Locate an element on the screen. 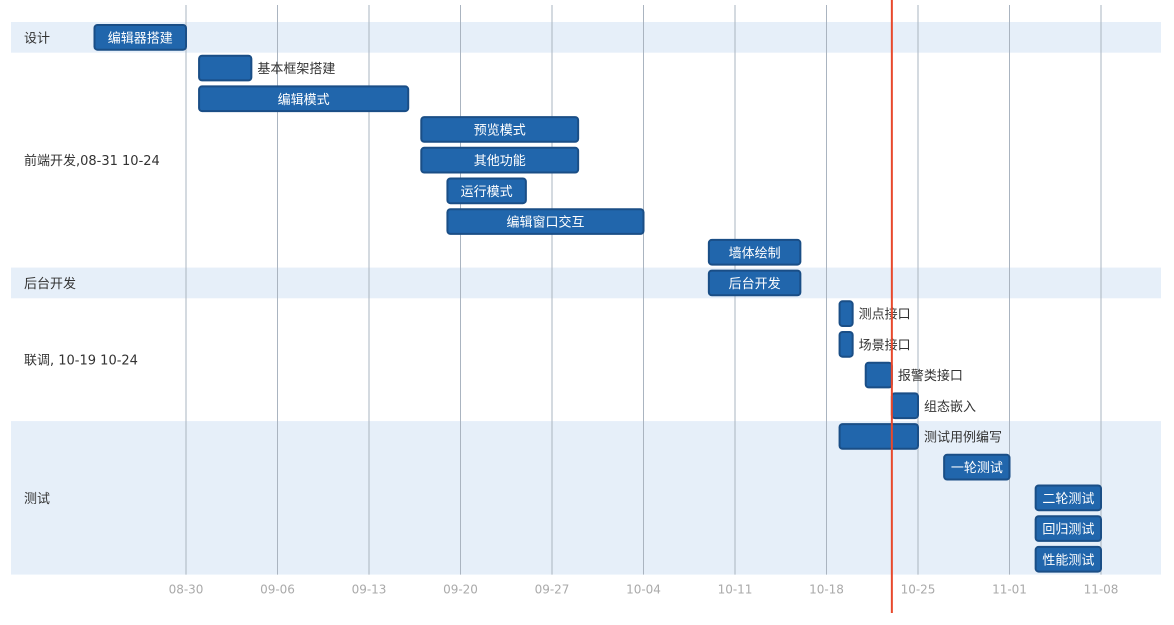 The image size is (1174, 625). task-label: 性能测试 is located at coordinates (1068, 560).